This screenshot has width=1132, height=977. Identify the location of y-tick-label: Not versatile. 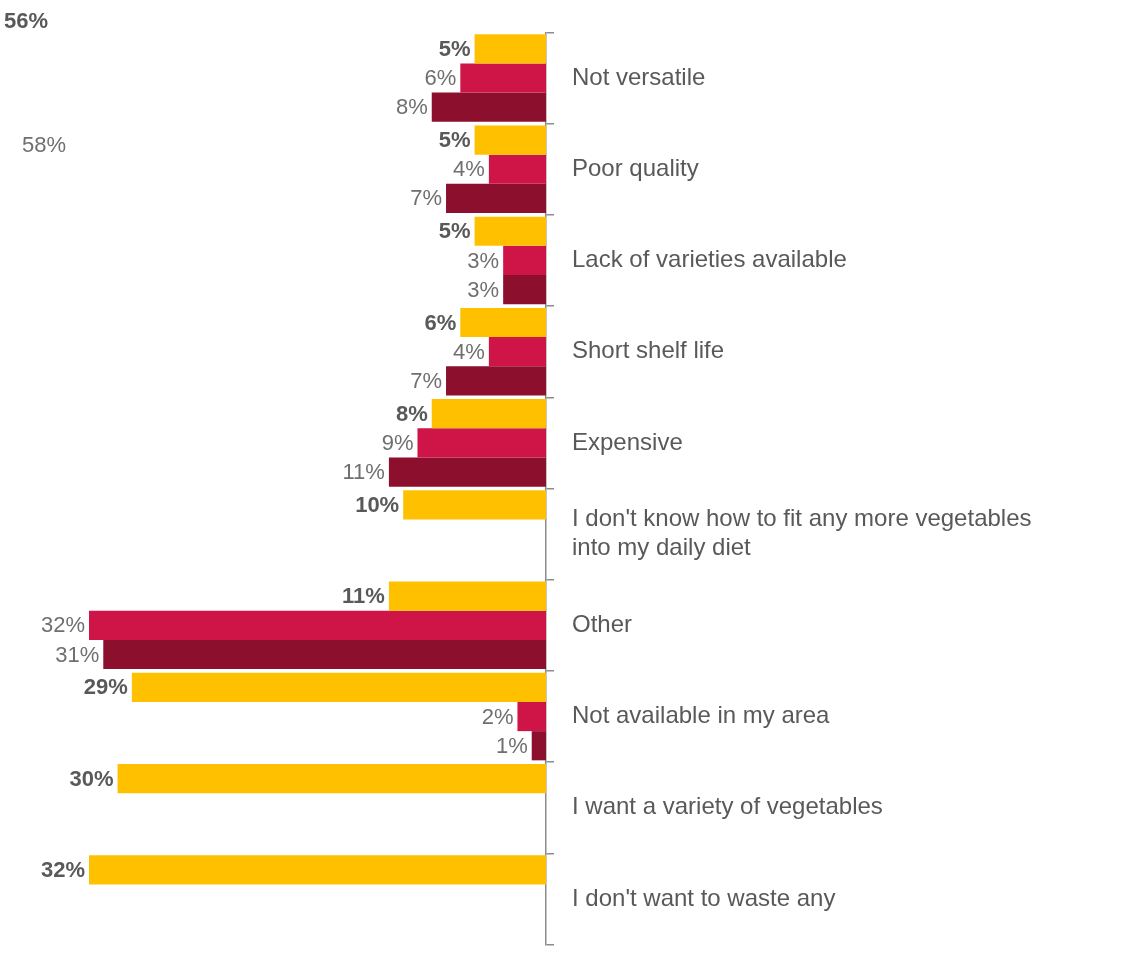
(639, 76).